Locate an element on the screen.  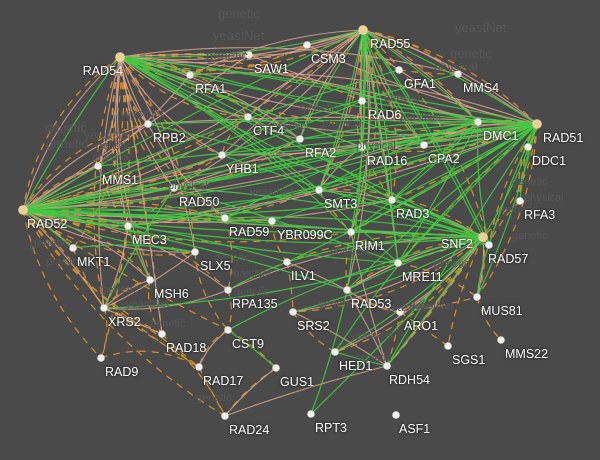
graph-node-mms1 is located at coordinates (98, 166).